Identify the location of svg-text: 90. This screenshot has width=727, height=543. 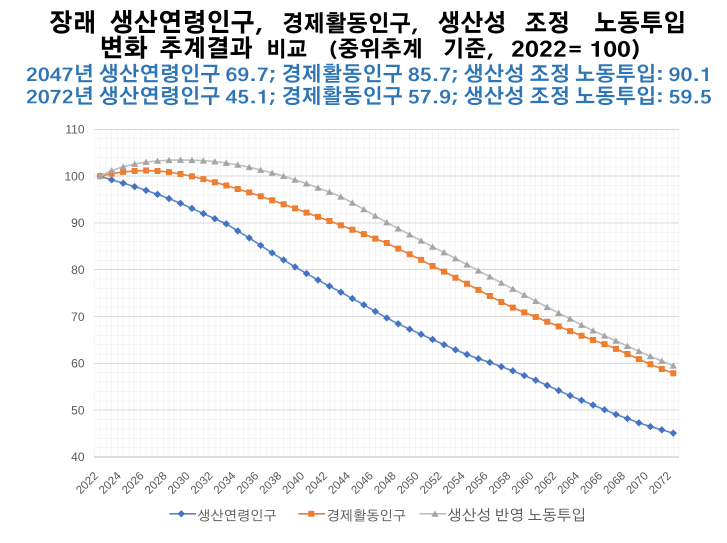
(78, 223).